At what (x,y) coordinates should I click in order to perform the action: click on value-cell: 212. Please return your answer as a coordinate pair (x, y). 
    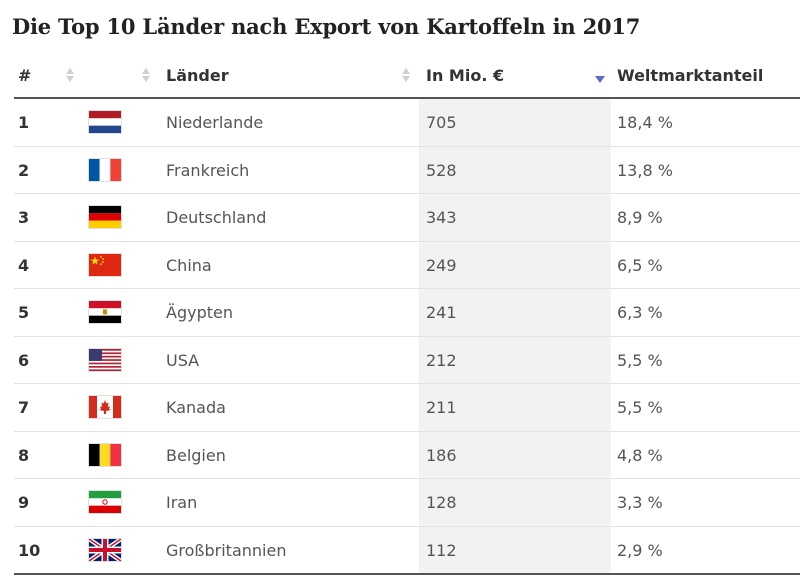
    Looking at the image, I should click on (441, 360).